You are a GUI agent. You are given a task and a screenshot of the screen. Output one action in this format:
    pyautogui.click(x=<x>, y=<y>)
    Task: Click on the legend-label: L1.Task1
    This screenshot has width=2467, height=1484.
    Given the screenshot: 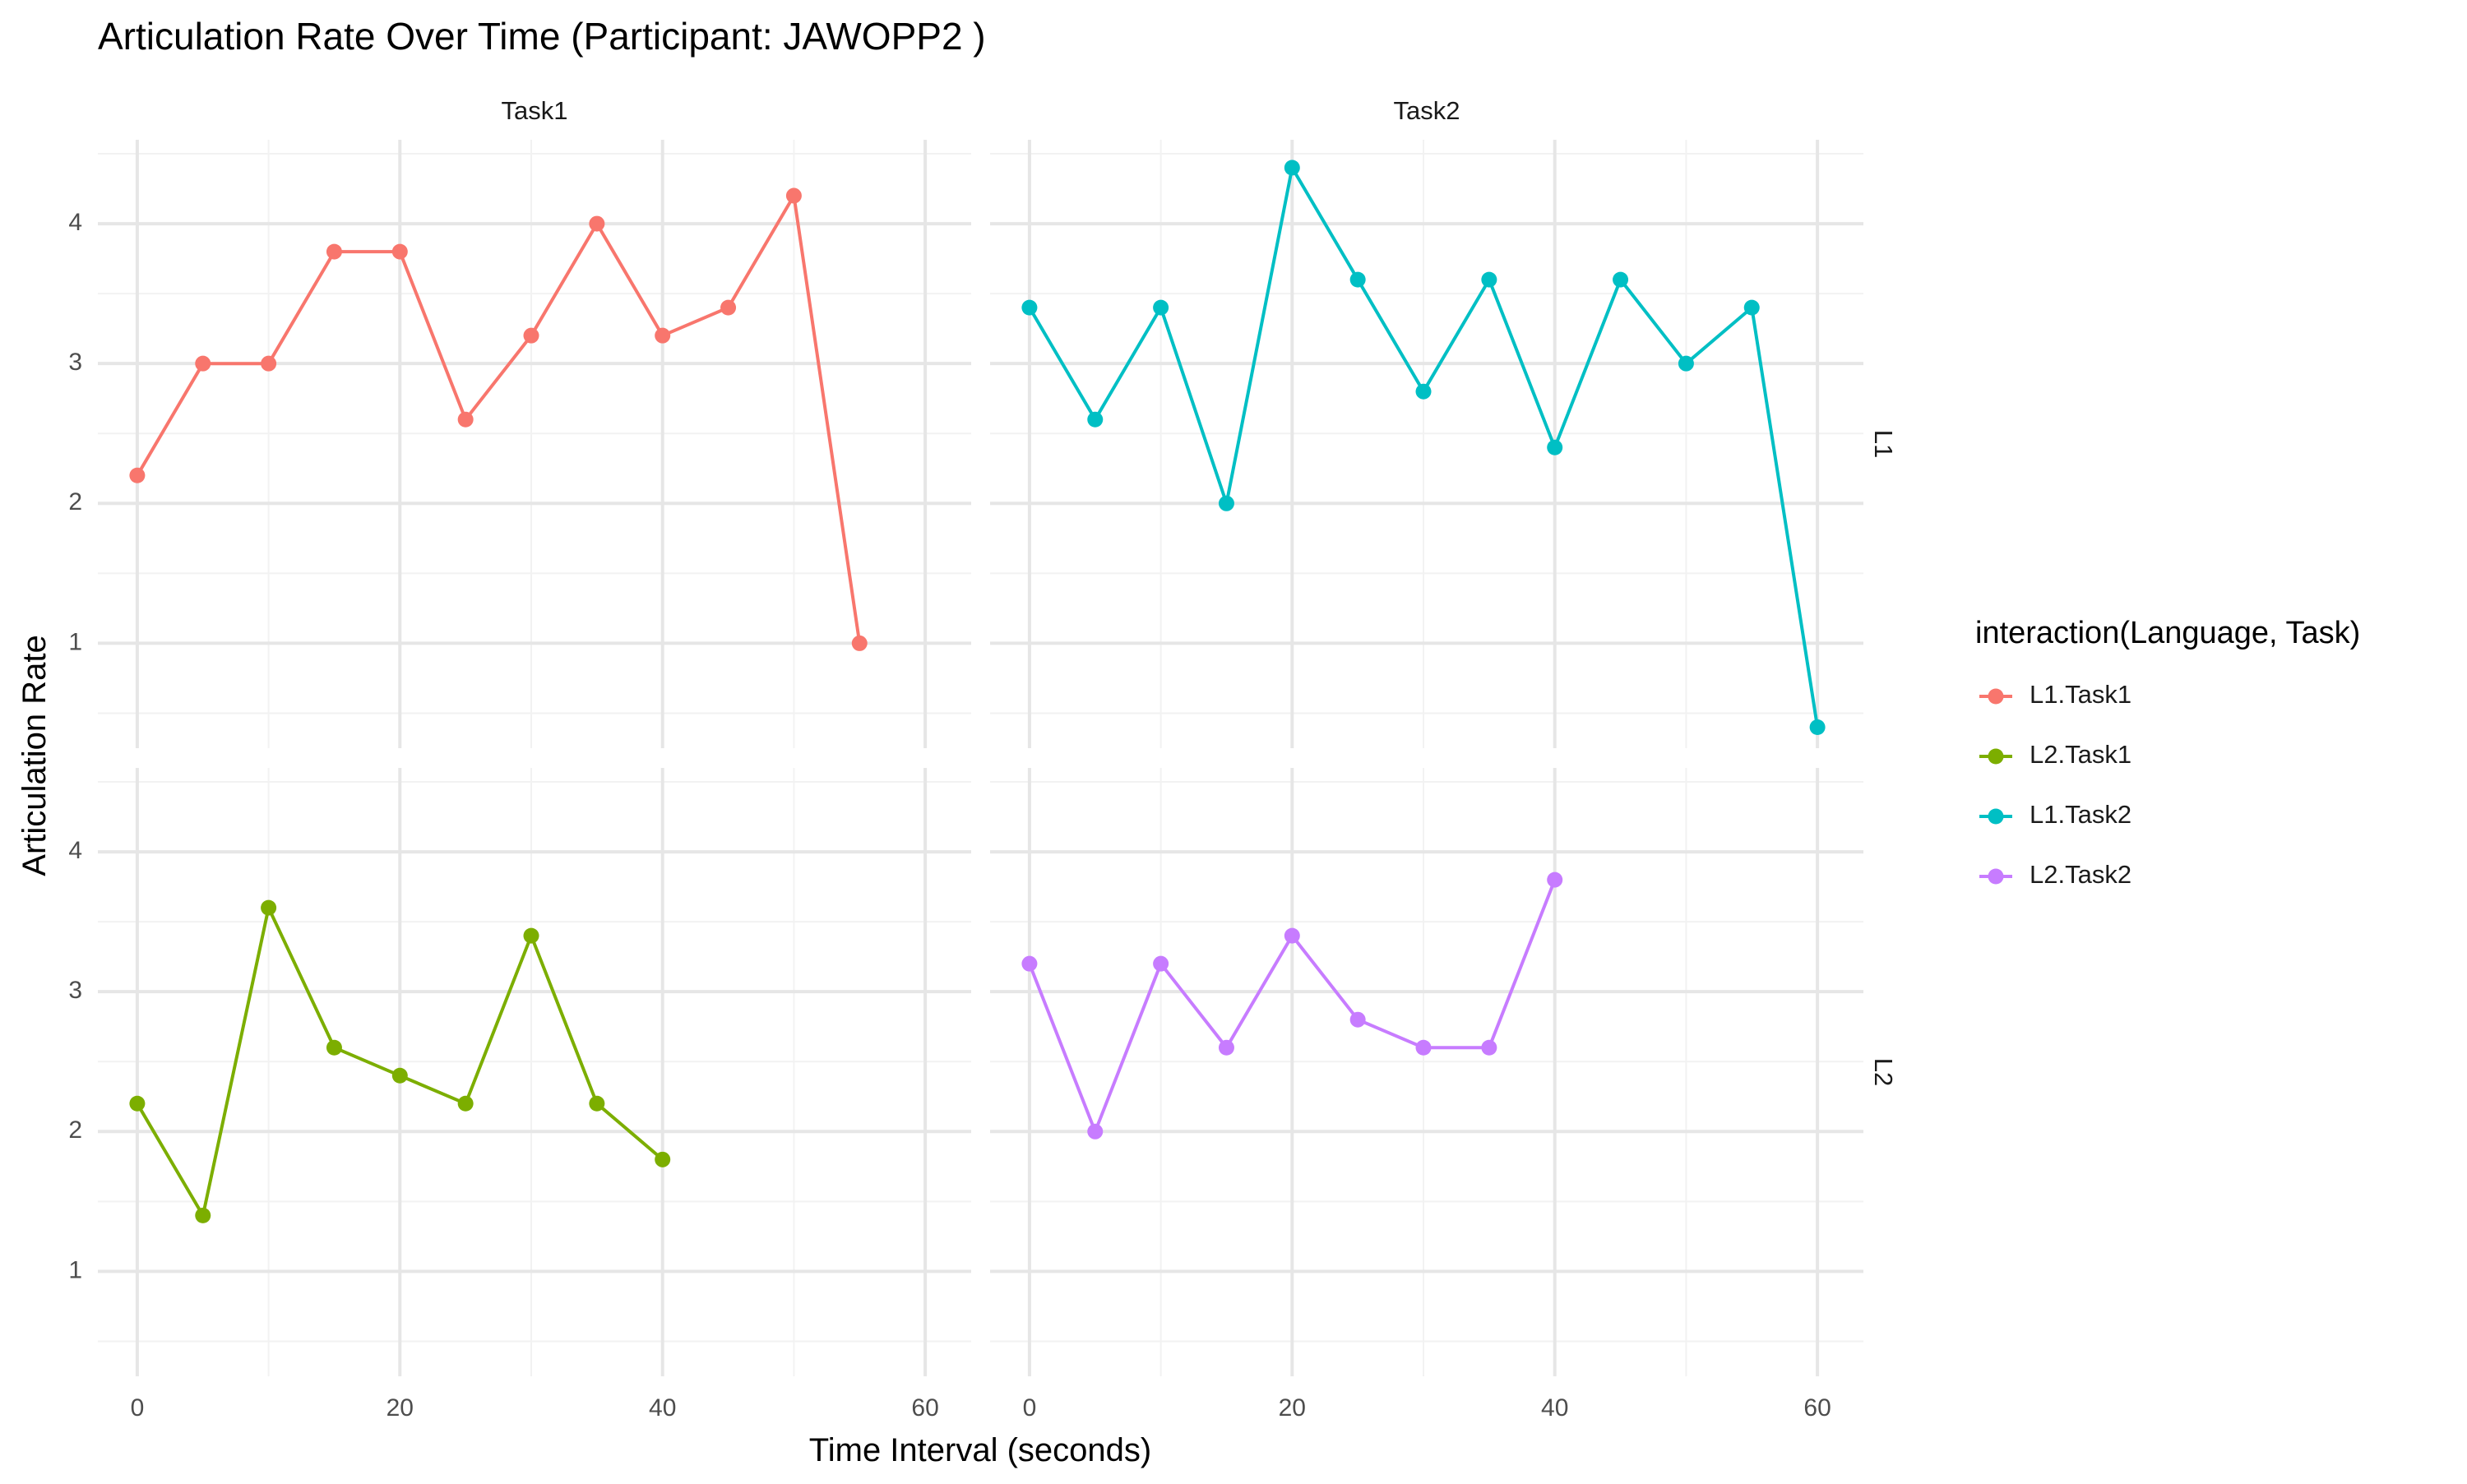 What is the action you would take?
    pyautogui.click(x=2080, y=695)
    